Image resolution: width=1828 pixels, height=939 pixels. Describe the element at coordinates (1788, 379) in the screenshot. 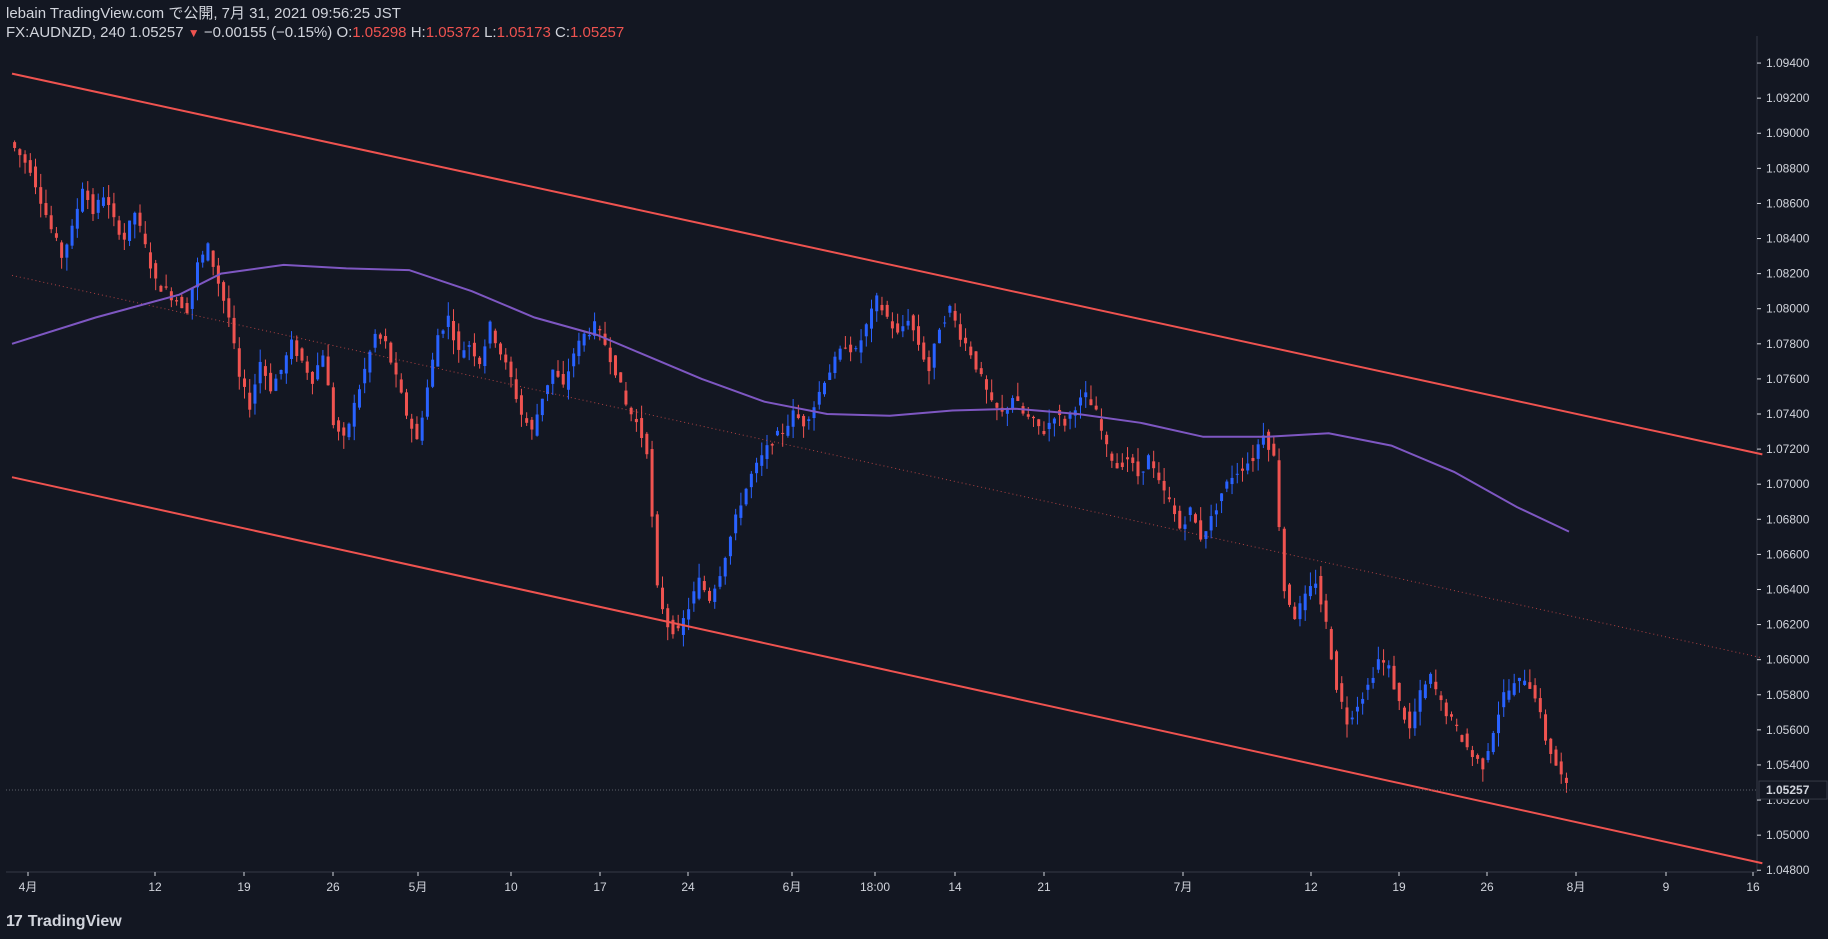

I see `price-tick-label: 1.07600` at that location.